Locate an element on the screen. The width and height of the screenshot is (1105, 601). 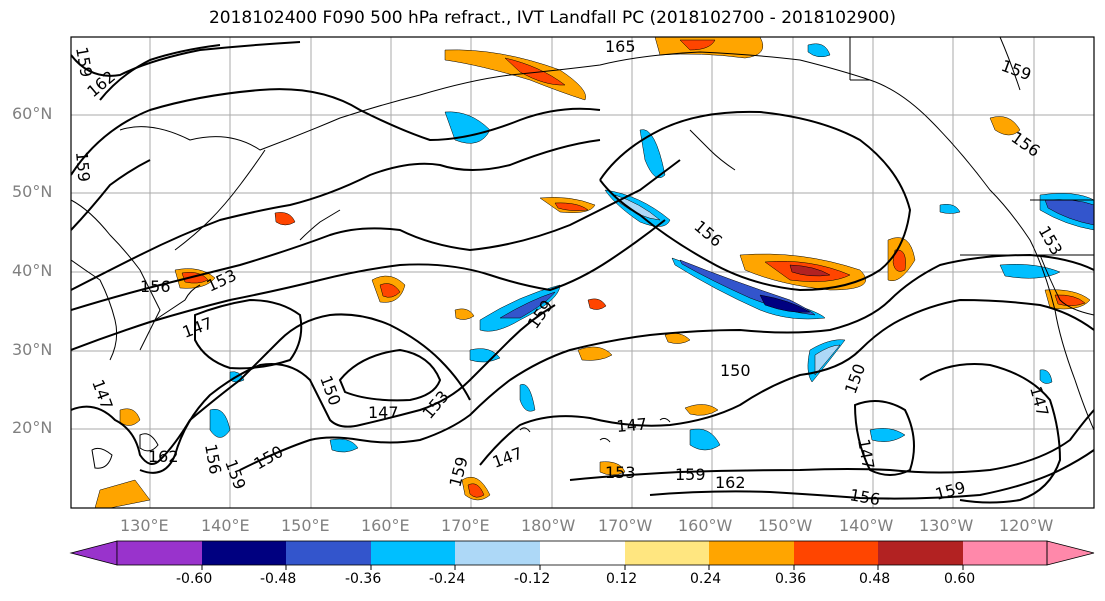
lat-label: 20°N is located at coordinates (32, 427).